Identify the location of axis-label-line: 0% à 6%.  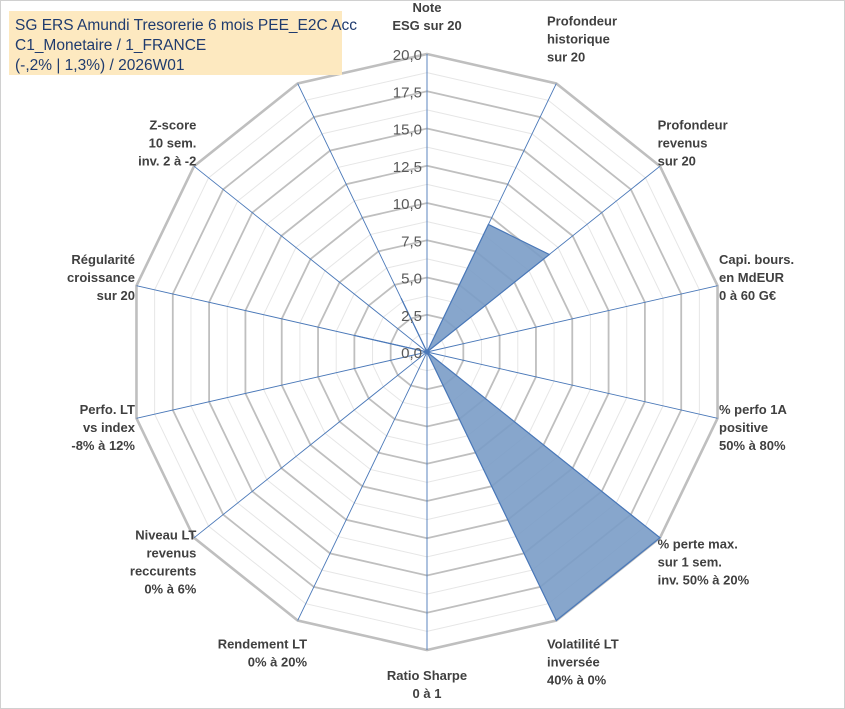
(170, 588).